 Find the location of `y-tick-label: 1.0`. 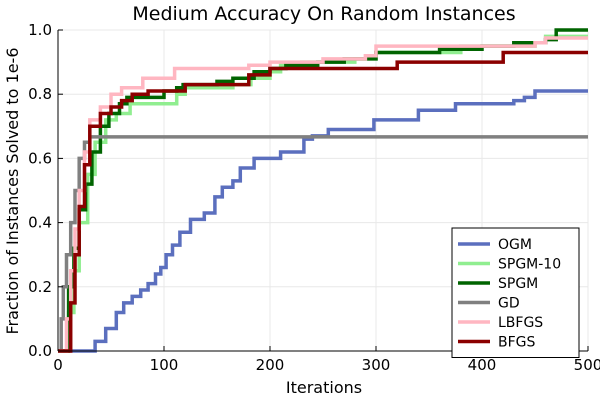

y-tick-label: 1.0 is located at coordinates (40, 30).